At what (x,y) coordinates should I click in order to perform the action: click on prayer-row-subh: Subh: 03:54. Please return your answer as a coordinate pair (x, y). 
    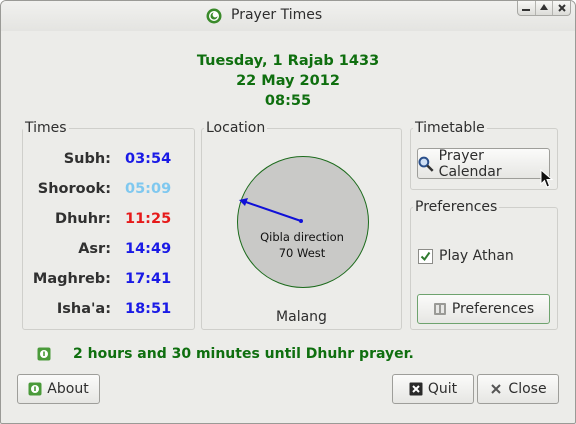
    Looking at the image, I should click on (107, 162).